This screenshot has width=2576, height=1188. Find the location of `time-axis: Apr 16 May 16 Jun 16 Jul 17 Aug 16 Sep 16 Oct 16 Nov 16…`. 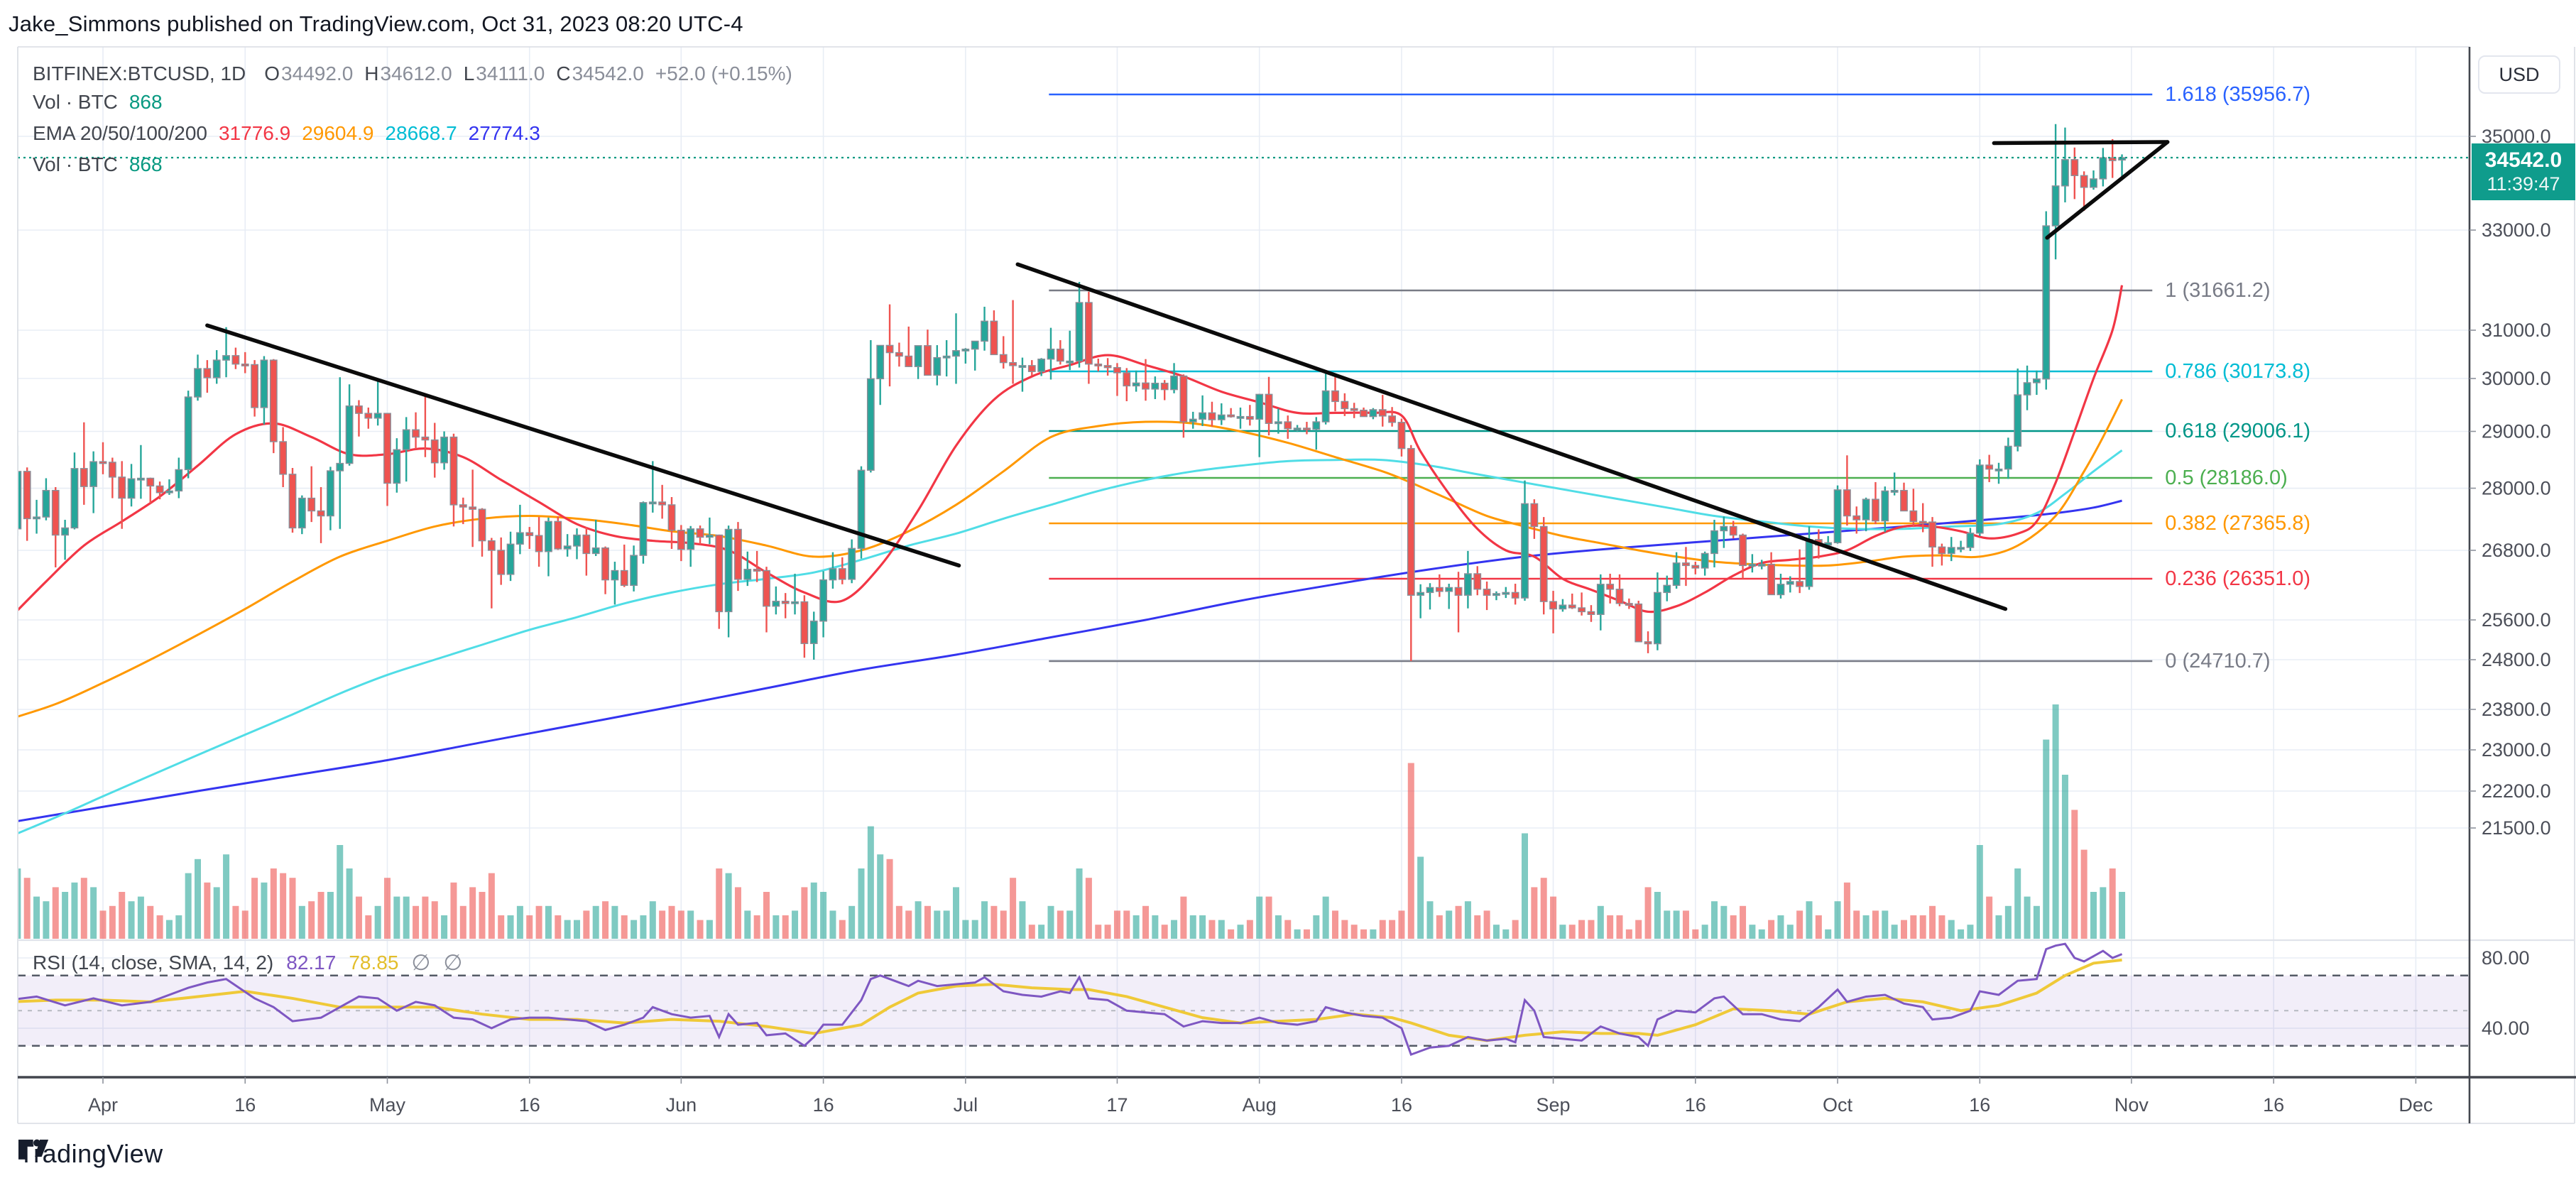

time-axis: Apr 16 May 16 Jun 16 Jul 17 Aug 16 Sep 16 Oct 16 Nov 16… is located at coordinates (1260, 1096).